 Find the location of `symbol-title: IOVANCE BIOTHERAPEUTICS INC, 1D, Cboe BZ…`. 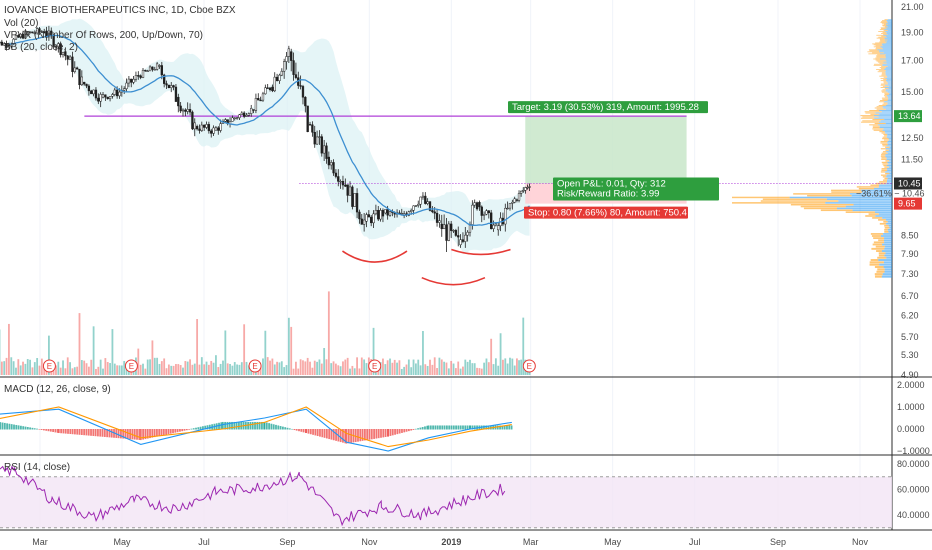

symbol-title: IOVANCE BIOTHERAPEUTICS INC, 1D, Cboe BZ… is located at coordinates (120, 10).